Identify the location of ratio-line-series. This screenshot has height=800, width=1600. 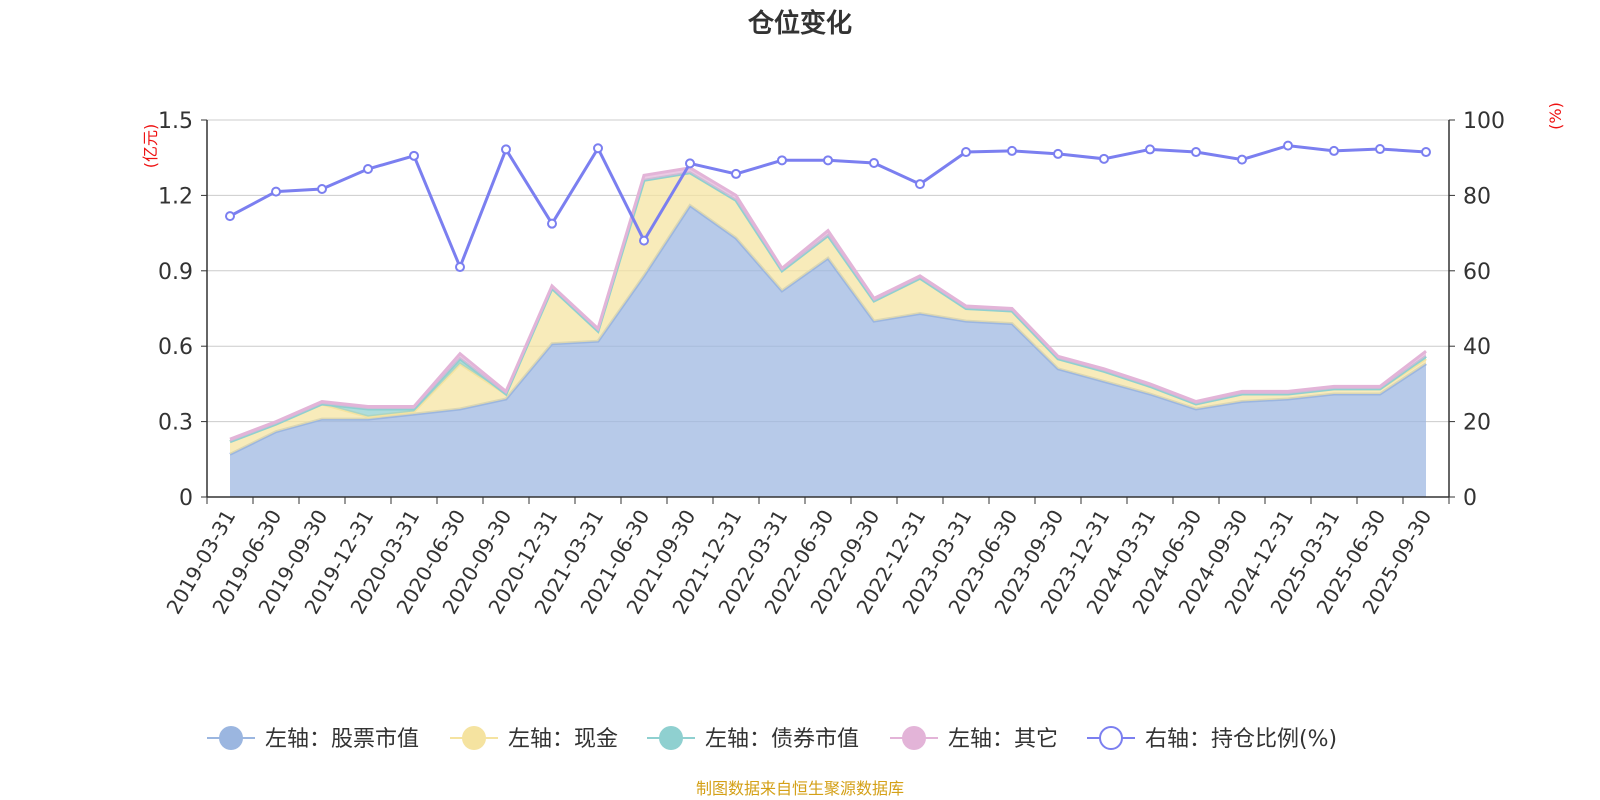
(828, 206).